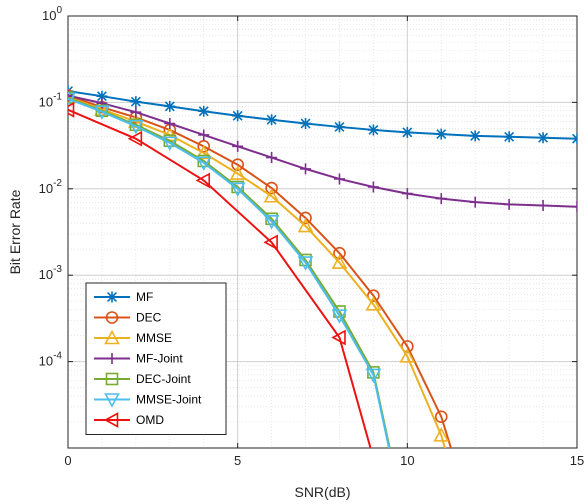  Describe the element at coordinates (112, 297) in the screenshot. I see `legend-marker-mf` at that location.